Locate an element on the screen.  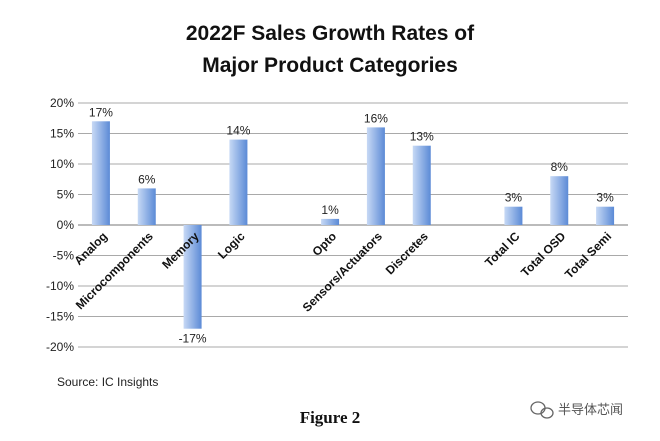
y-tick-label: 15% is located at coordinates (62, 134).